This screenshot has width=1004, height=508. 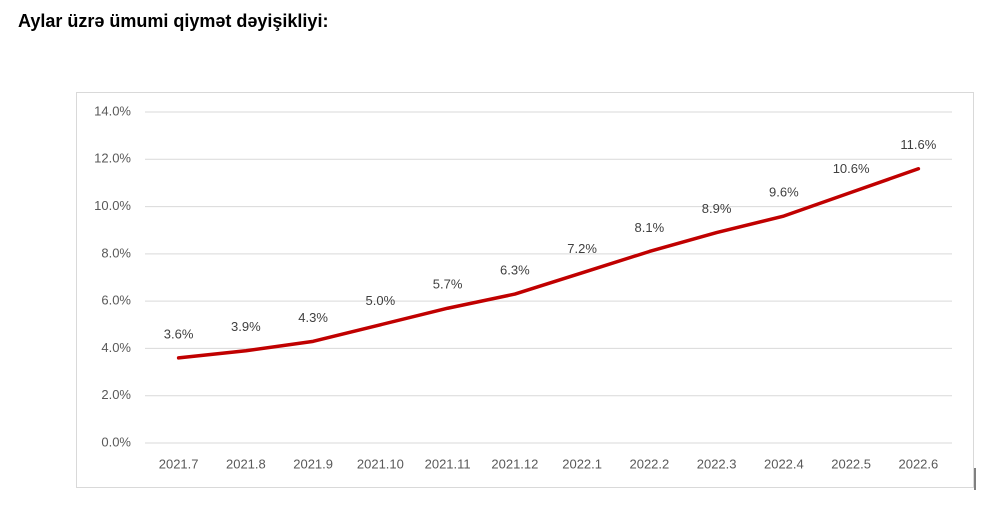 I want to click on x-tick-label: 2022.6, so click(x=918, y=463).